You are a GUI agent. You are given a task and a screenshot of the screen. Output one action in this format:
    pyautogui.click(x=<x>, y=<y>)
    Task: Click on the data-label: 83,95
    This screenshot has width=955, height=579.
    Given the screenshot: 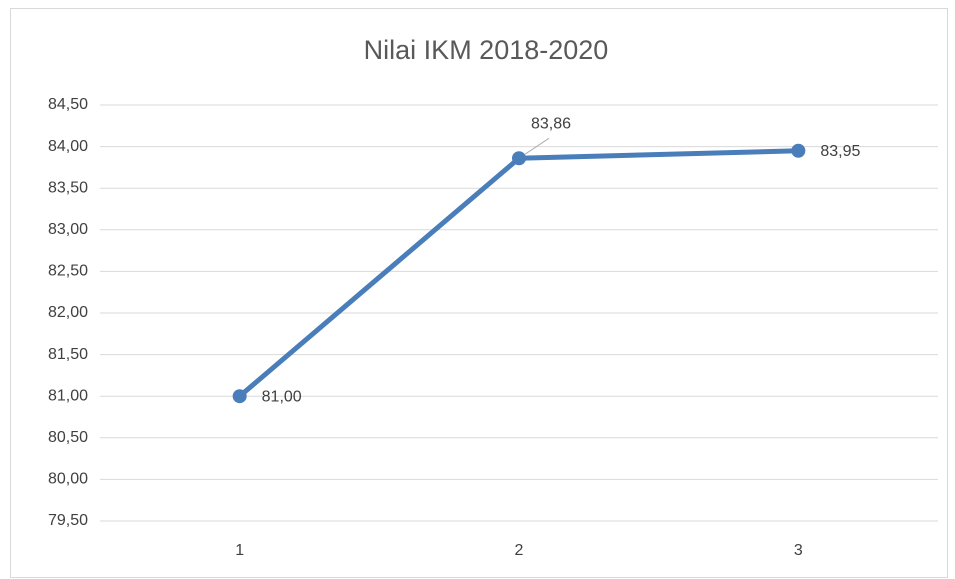 What is the action you would take?
    pyautogui.click(x=840, y=151)
    